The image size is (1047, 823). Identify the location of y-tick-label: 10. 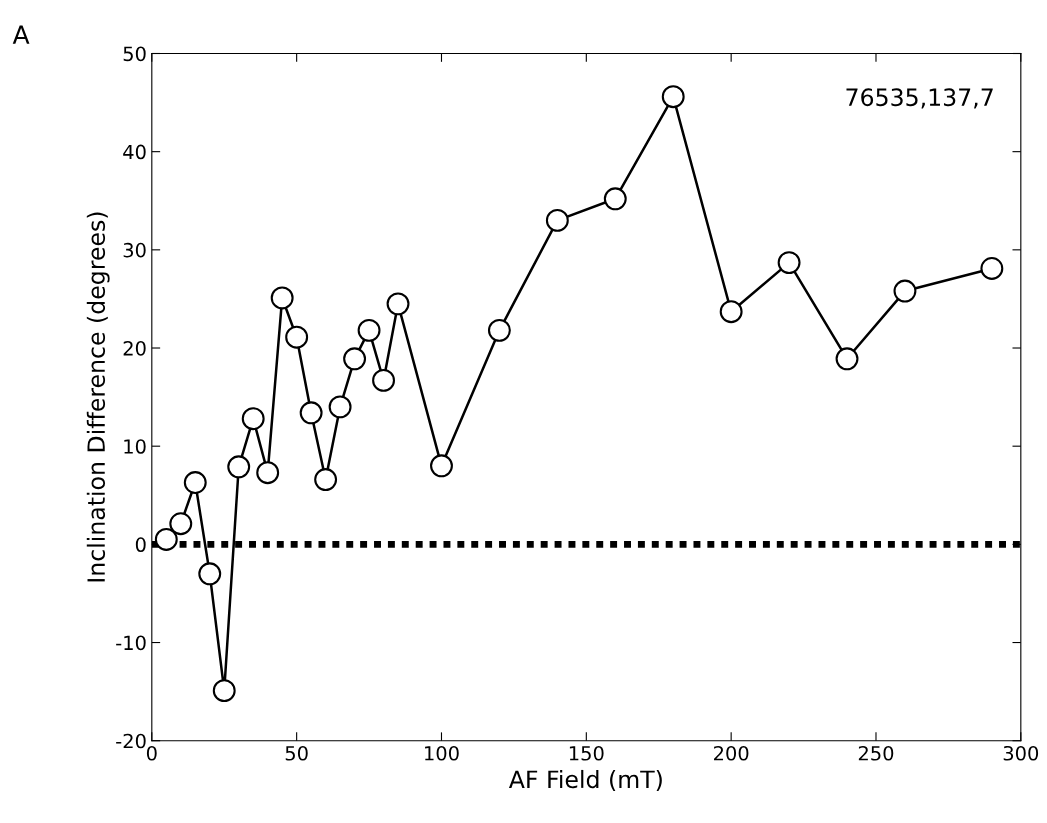
(135, 446).